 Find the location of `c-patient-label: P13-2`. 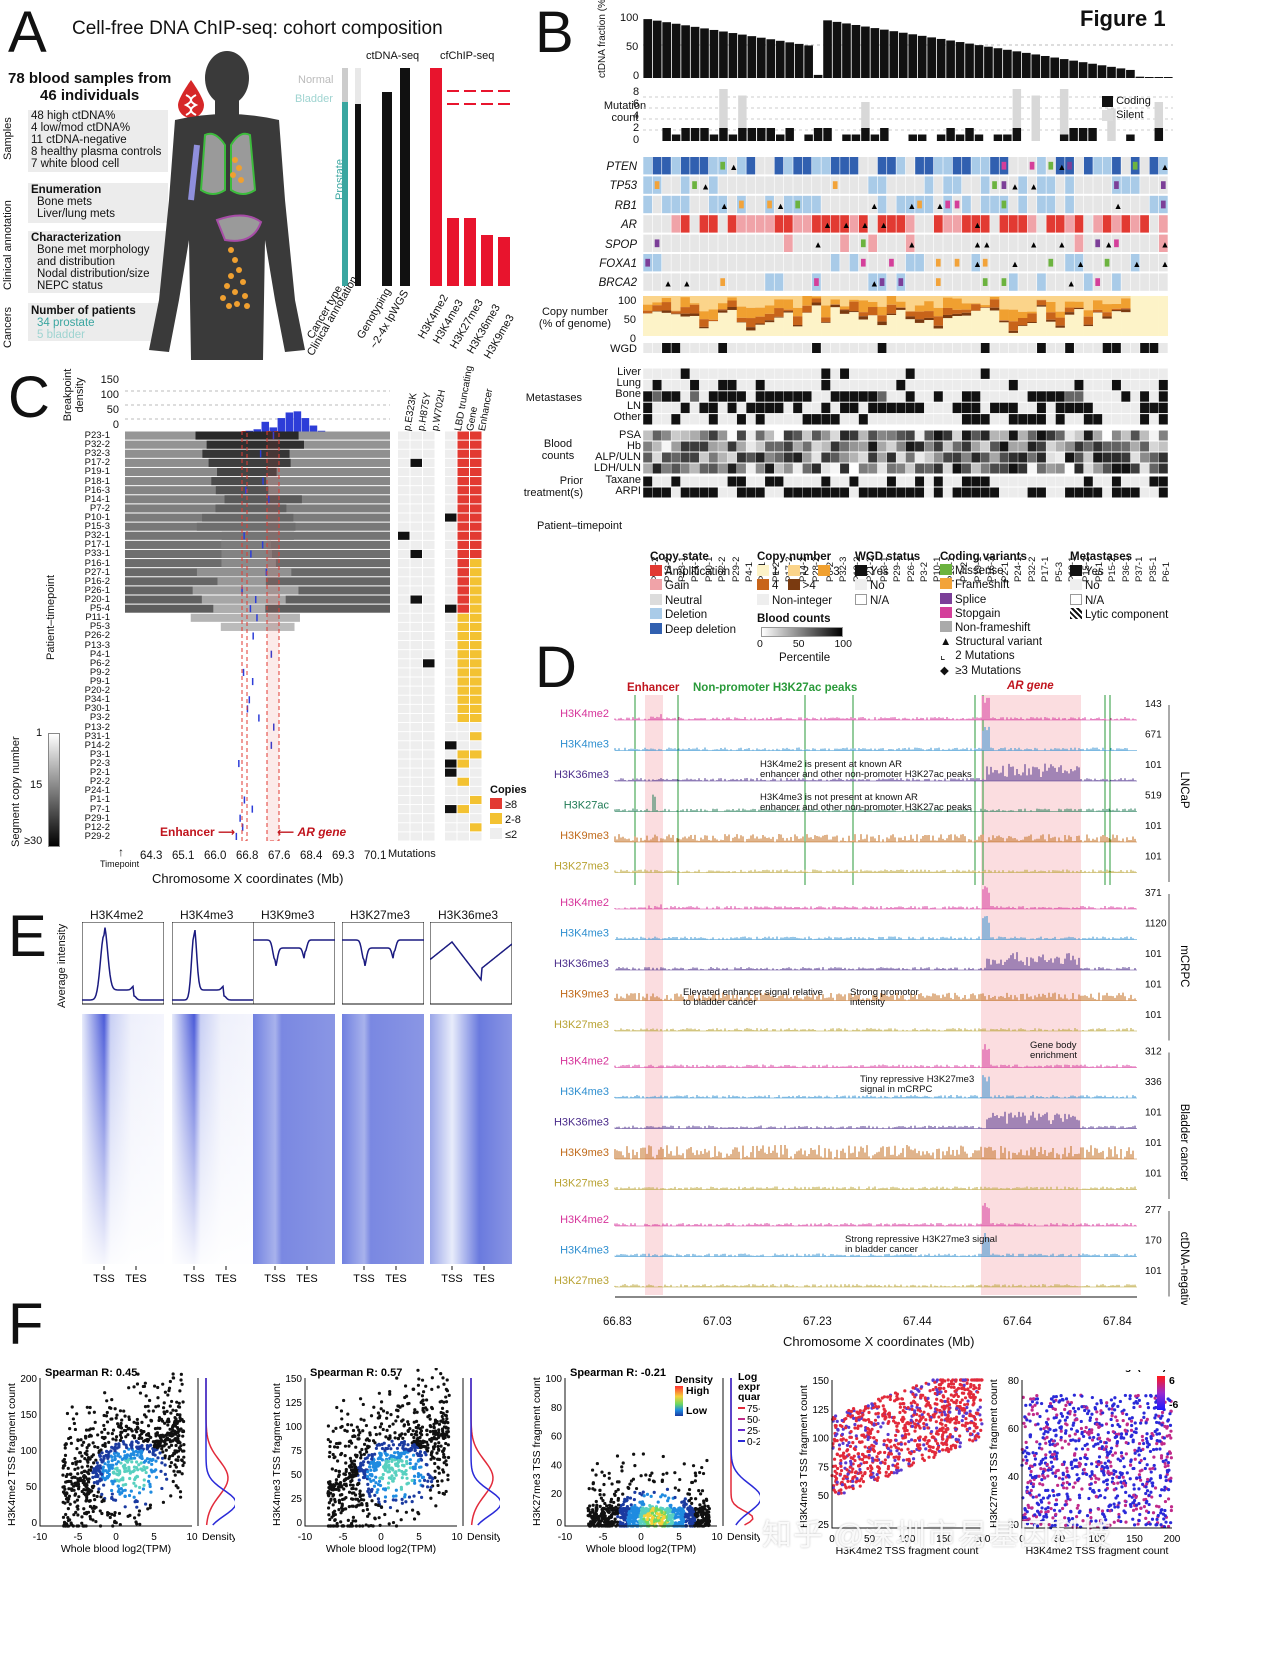

c-patient-label: P13-2 is located at coordinates (97, 727).